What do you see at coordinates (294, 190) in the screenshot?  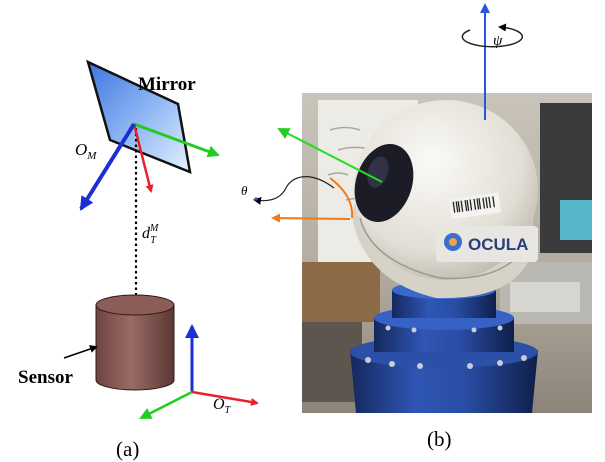 I see `pitch-pointer` at bounding box center [294, 190].